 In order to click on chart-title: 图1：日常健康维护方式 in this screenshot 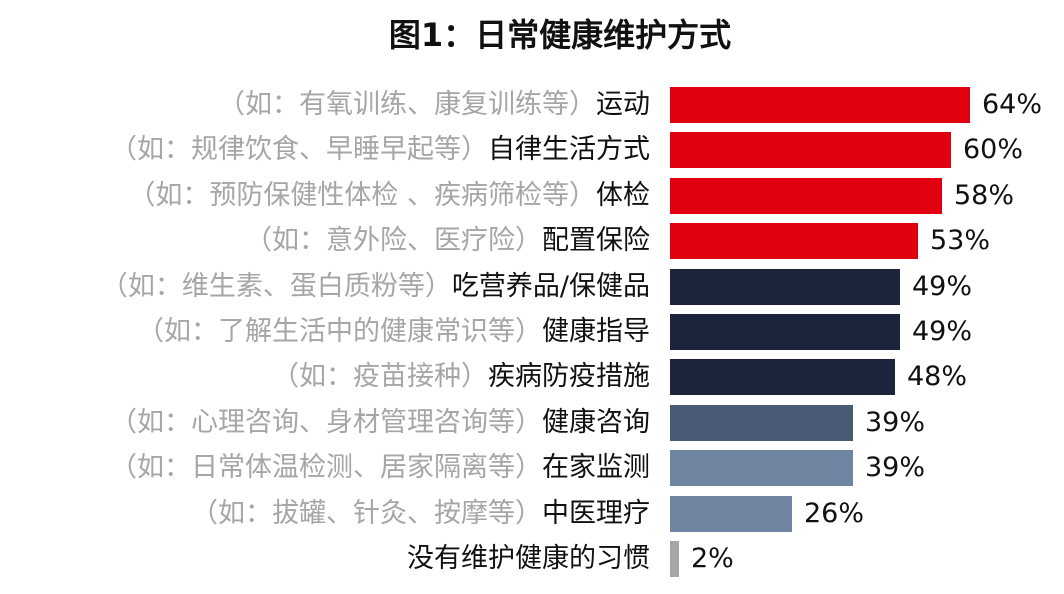, I will do `click(560, 35)`.